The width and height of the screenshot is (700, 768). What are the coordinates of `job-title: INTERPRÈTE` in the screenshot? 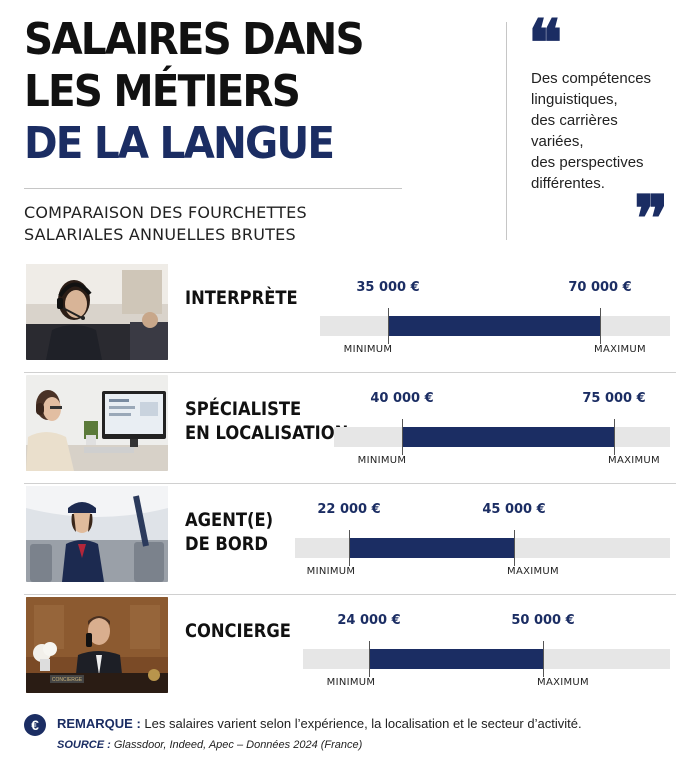 It's located at (241, 298).